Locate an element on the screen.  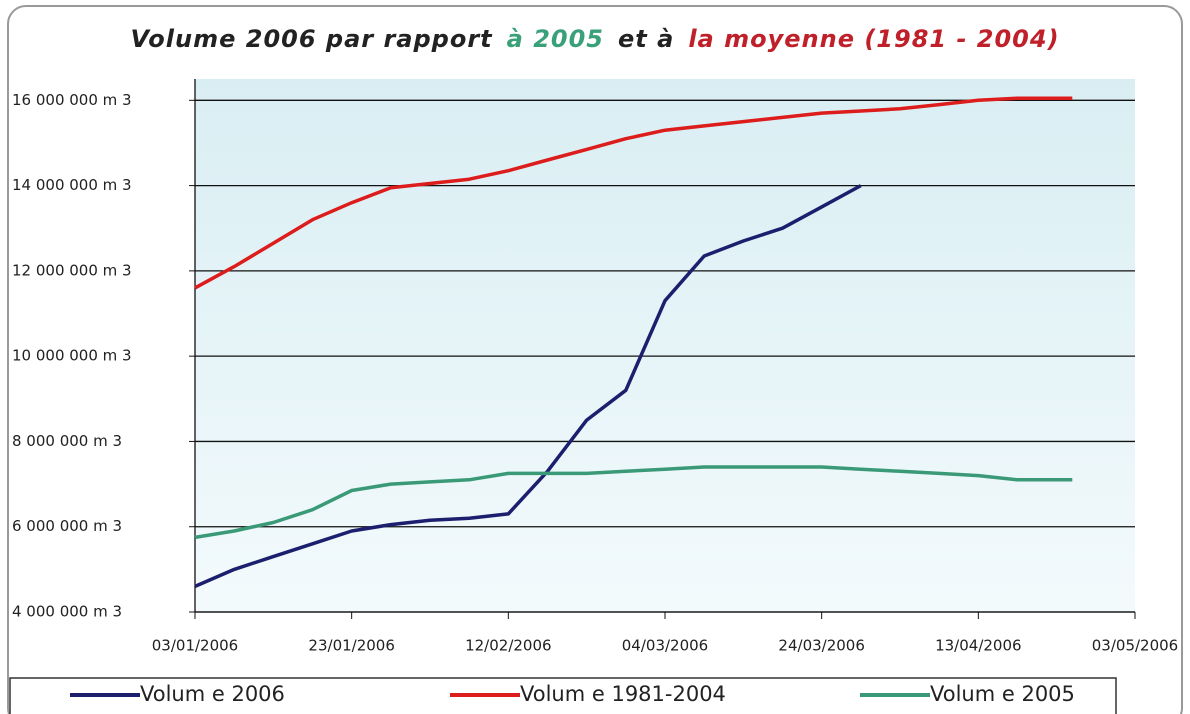
series-line is located at coordinates (633, 502).